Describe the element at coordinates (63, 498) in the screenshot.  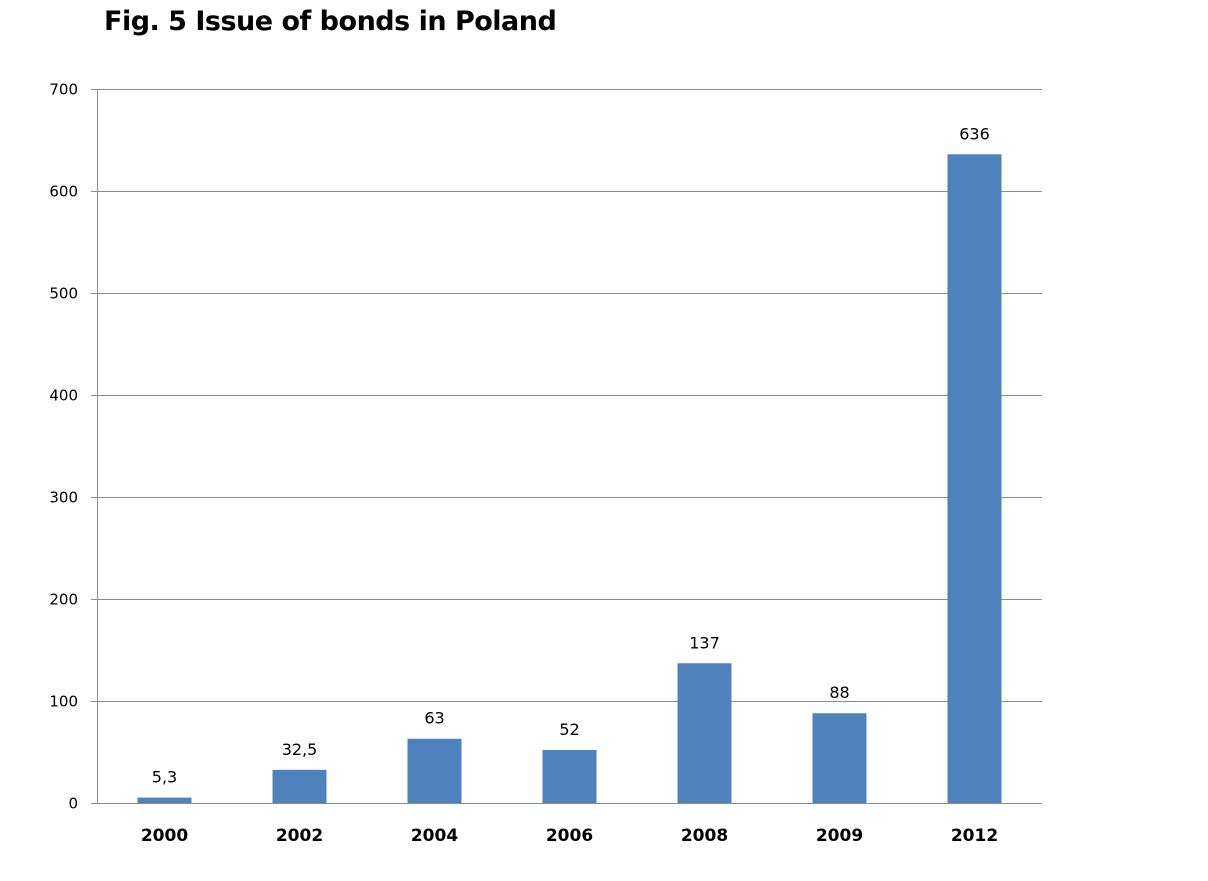
I see `y-tick-label: 300` at that location.